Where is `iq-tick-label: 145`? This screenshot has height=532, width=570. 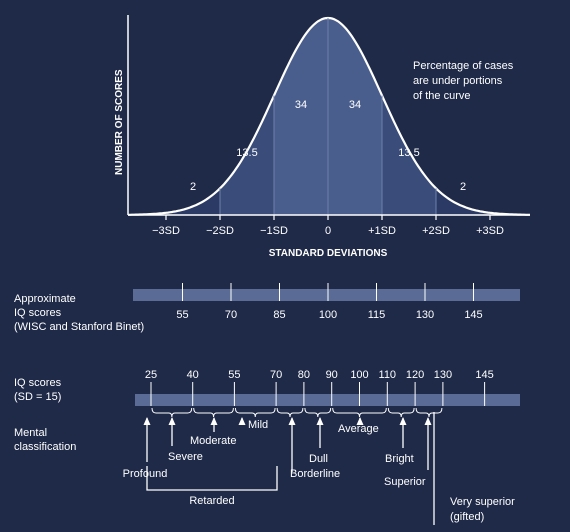
iq-tick-label: 145 is located at coordinates (484, 375).